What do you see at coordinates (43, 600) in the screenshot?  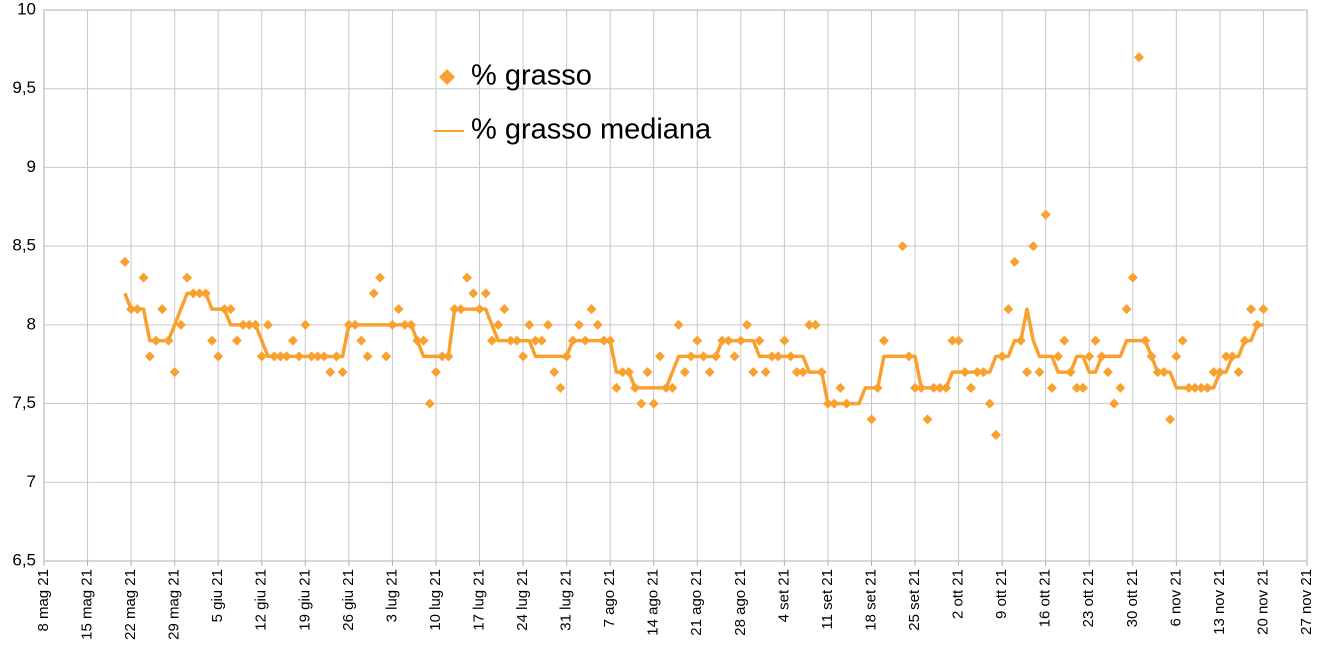 I see `x-tick-label: 8 mag 21` at bounding box center [43, 600].